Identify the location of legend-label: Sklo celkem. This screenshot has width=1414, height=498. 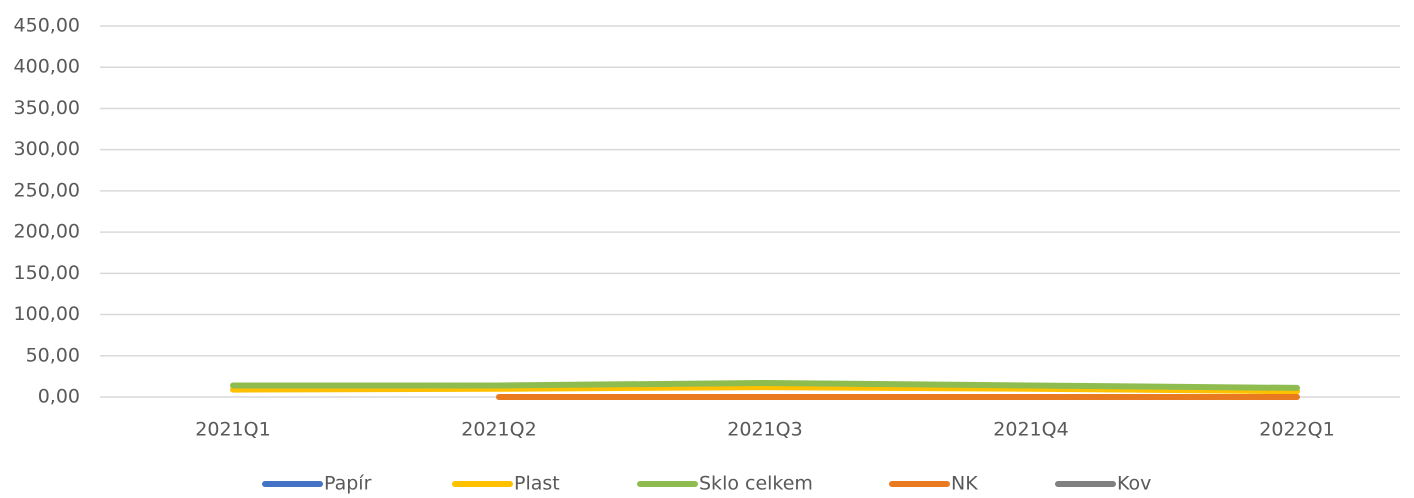
(756, 484).